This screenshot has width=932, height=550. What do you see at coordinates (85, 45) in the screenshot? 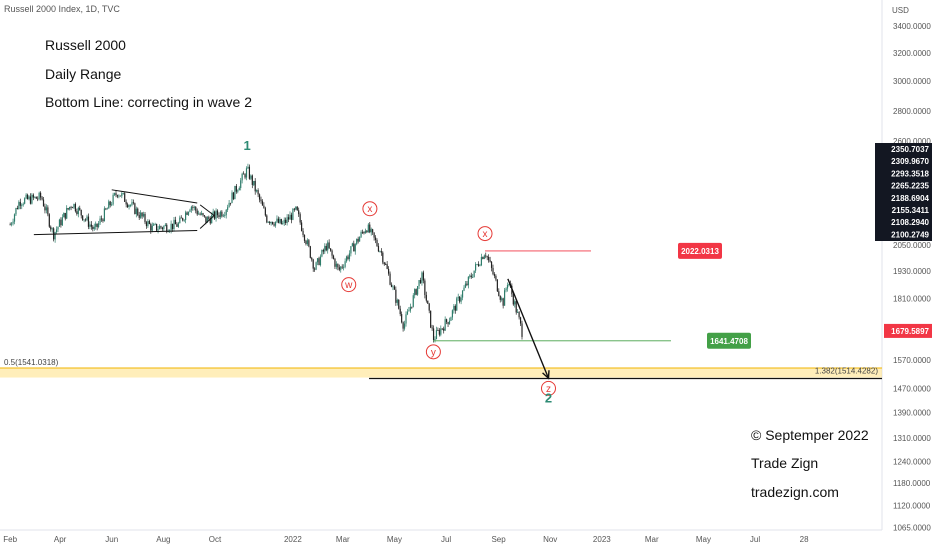
I see `note-russell: Russell 2000` at bounding box center [85, 45].